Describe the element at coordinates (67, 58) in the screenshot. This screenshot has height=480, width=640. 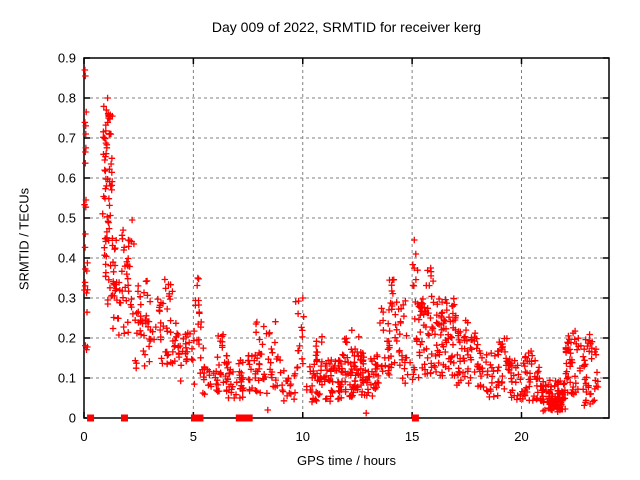
I see `svg-text: 0.9` at that location.